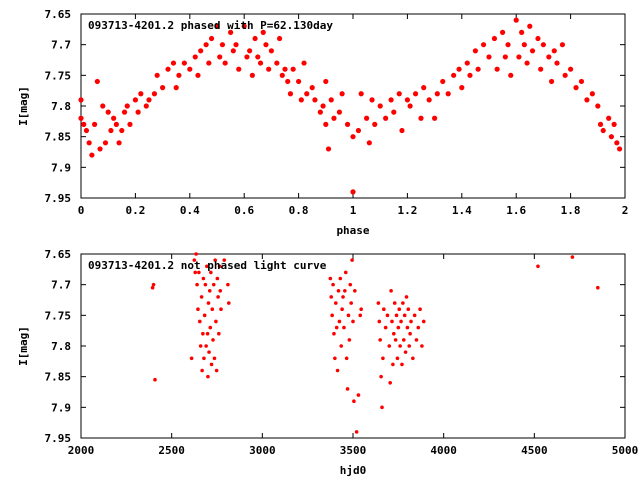 The height and width of the screenshot is (485, 640). Describe the element at coordinates (516, 210) in the screenshot. I see `x-tick-label: 1.6` at that location.